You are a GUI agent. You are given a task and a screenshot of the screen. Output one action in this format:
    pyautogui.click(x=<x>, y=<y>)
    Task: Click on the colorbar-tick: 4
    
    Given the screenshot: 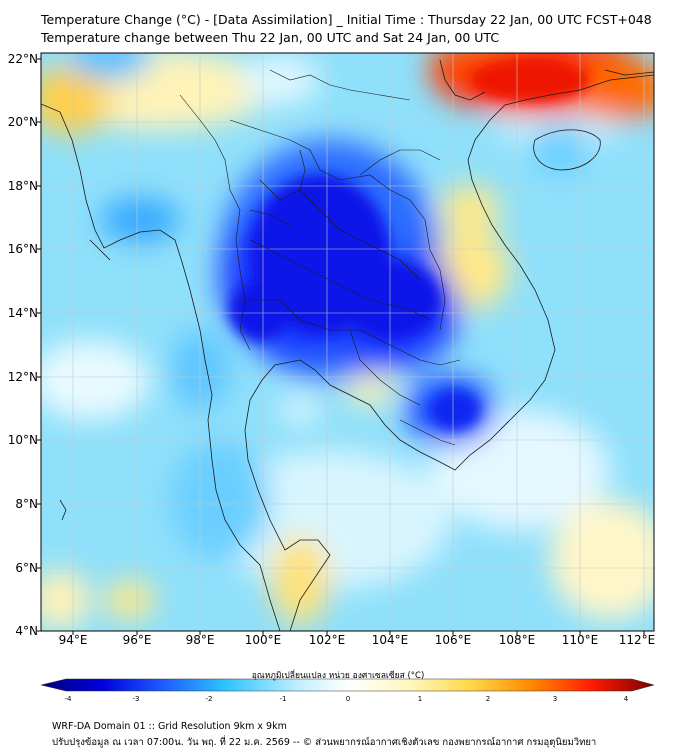 What is the action you would take?
    pyautogui.click(x=626, y=699)
    